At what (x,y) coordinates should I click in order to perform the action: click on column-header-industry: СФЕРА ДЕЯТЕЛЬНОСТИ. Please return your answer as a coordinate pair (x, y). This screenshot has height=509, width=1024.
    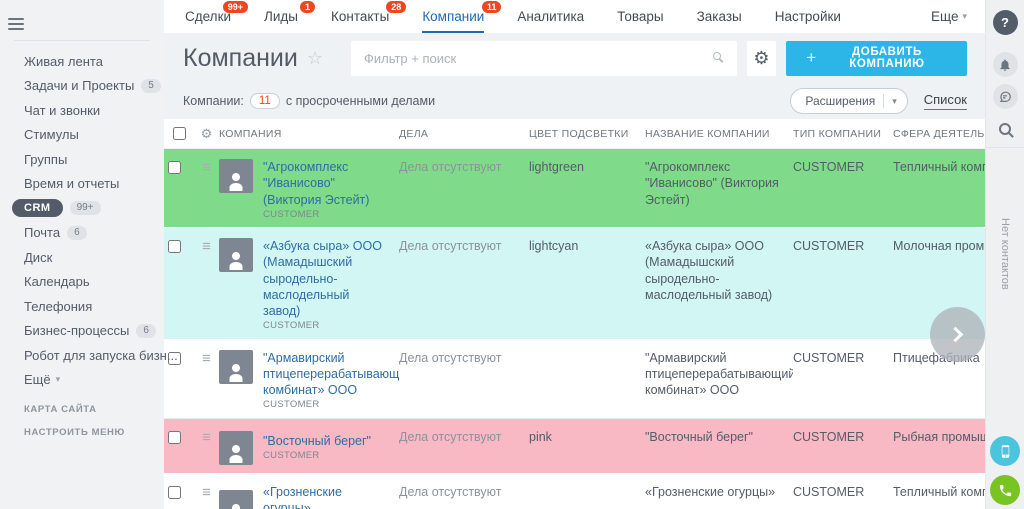
    Looking at the image, I should click on (939, 133).